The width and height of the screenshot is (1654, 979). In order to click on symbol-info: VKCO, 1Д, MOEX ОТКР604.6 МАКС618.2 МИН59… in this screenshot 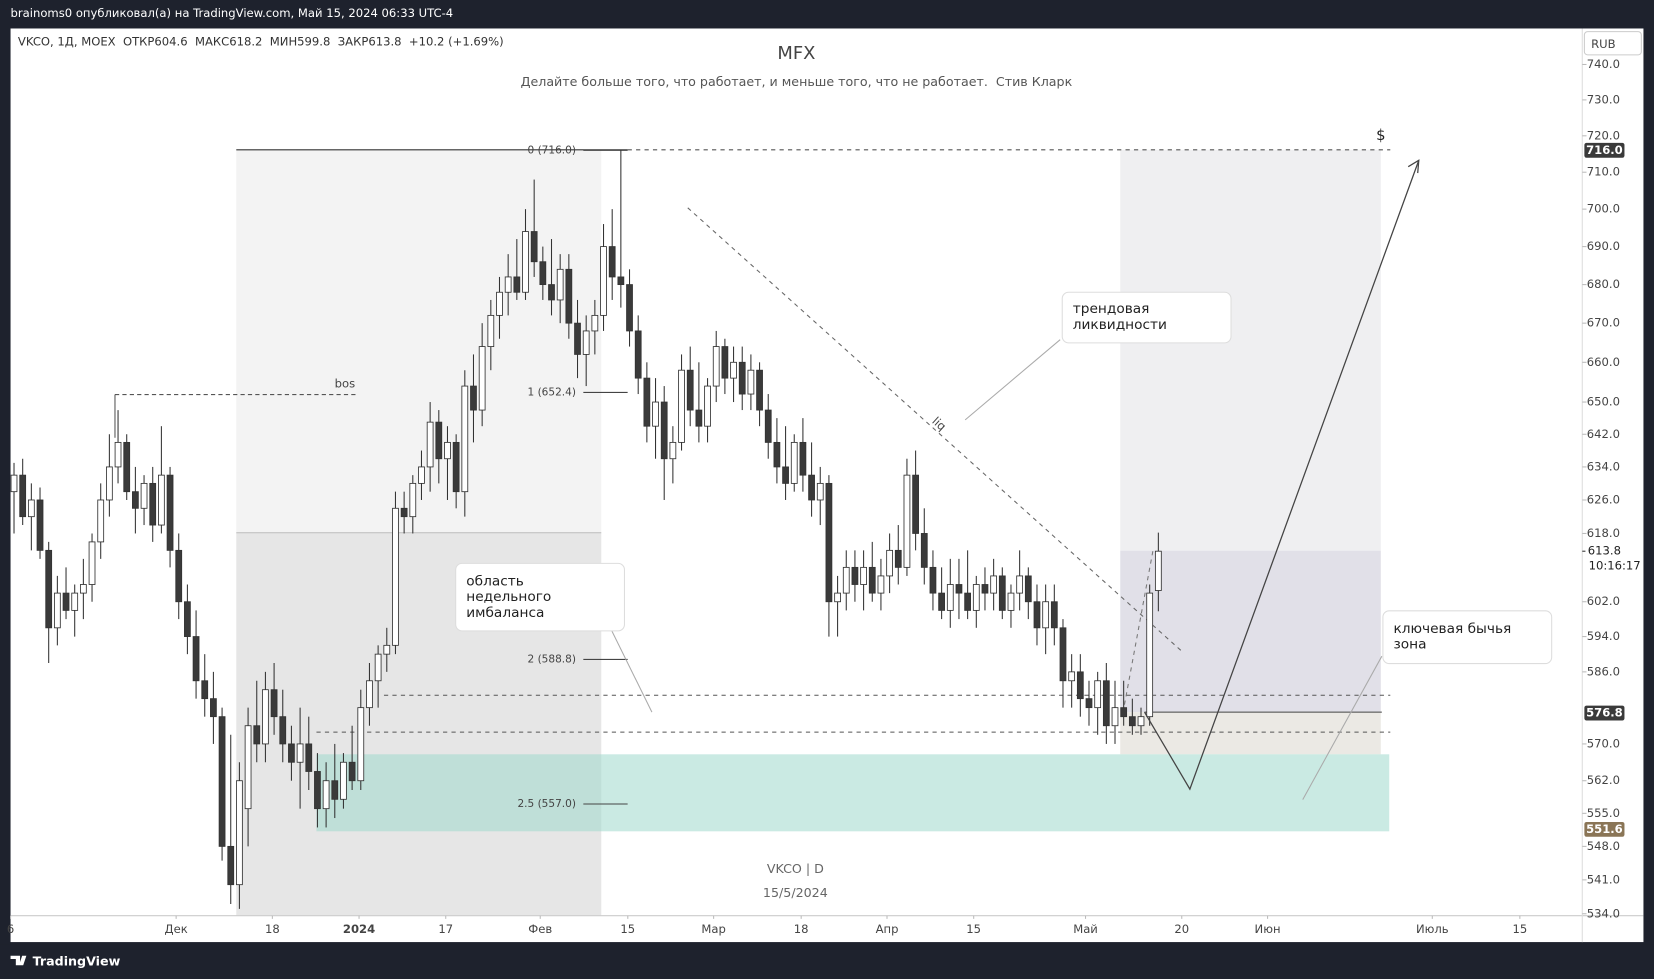, I will do `click(261, 42)`.